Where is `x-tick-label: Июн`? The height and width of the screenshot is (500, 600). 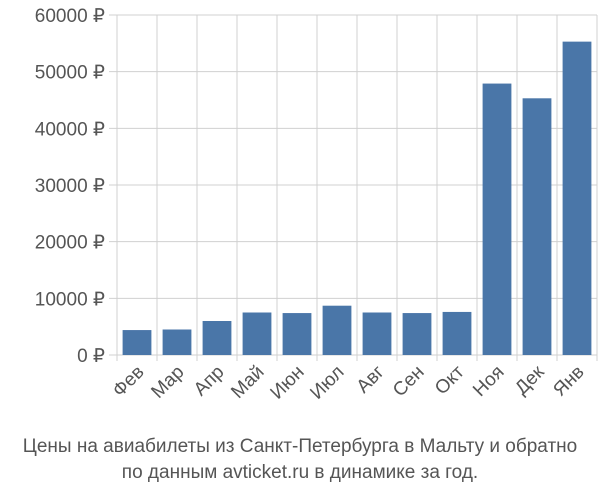
x-tick-label: Июн is located at coordinates (288, 383).